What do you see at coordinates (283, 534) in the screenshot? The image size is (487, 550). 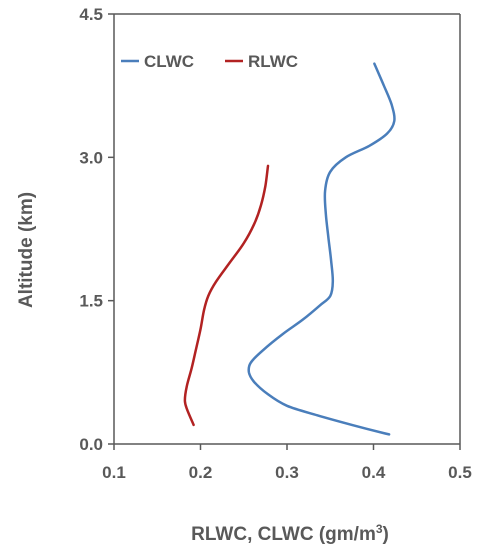 I see `x-axis-title-main: RLWC, CLWC (gm/m` at bounding box center [283, 534].